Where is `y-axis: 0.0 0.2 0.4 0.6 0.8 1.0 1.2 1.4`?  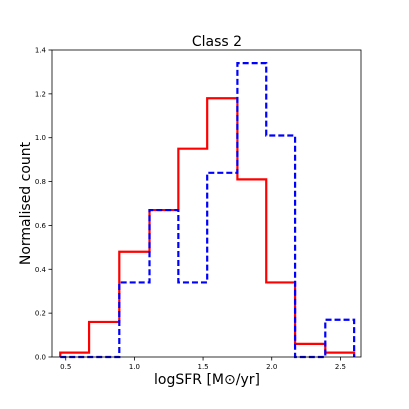
y-axis: 0.0 0.2 0.4 0.6 0.8 1.0 1.2 1.4 is located at coordinates (43, 204).